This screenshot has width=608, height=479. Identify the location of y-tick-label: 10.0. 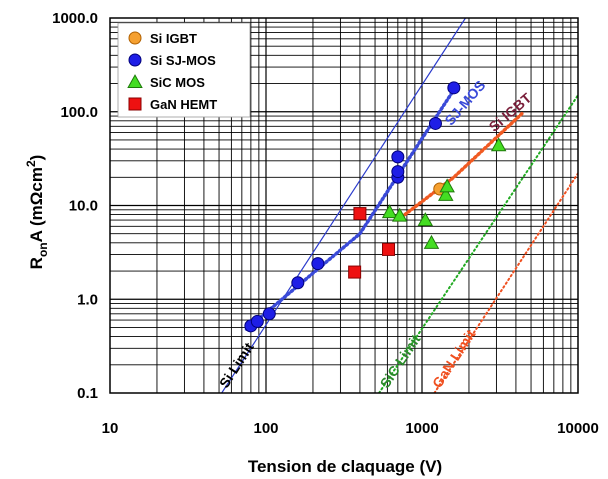
(83, 206).